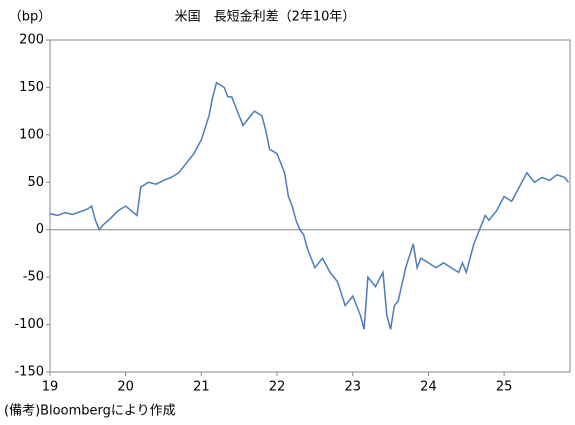 This screenshot has width=575, height=425. Describe the element at coordinates (125, 387) in the screenshot. I see `x-tick-label: 20` at that location.